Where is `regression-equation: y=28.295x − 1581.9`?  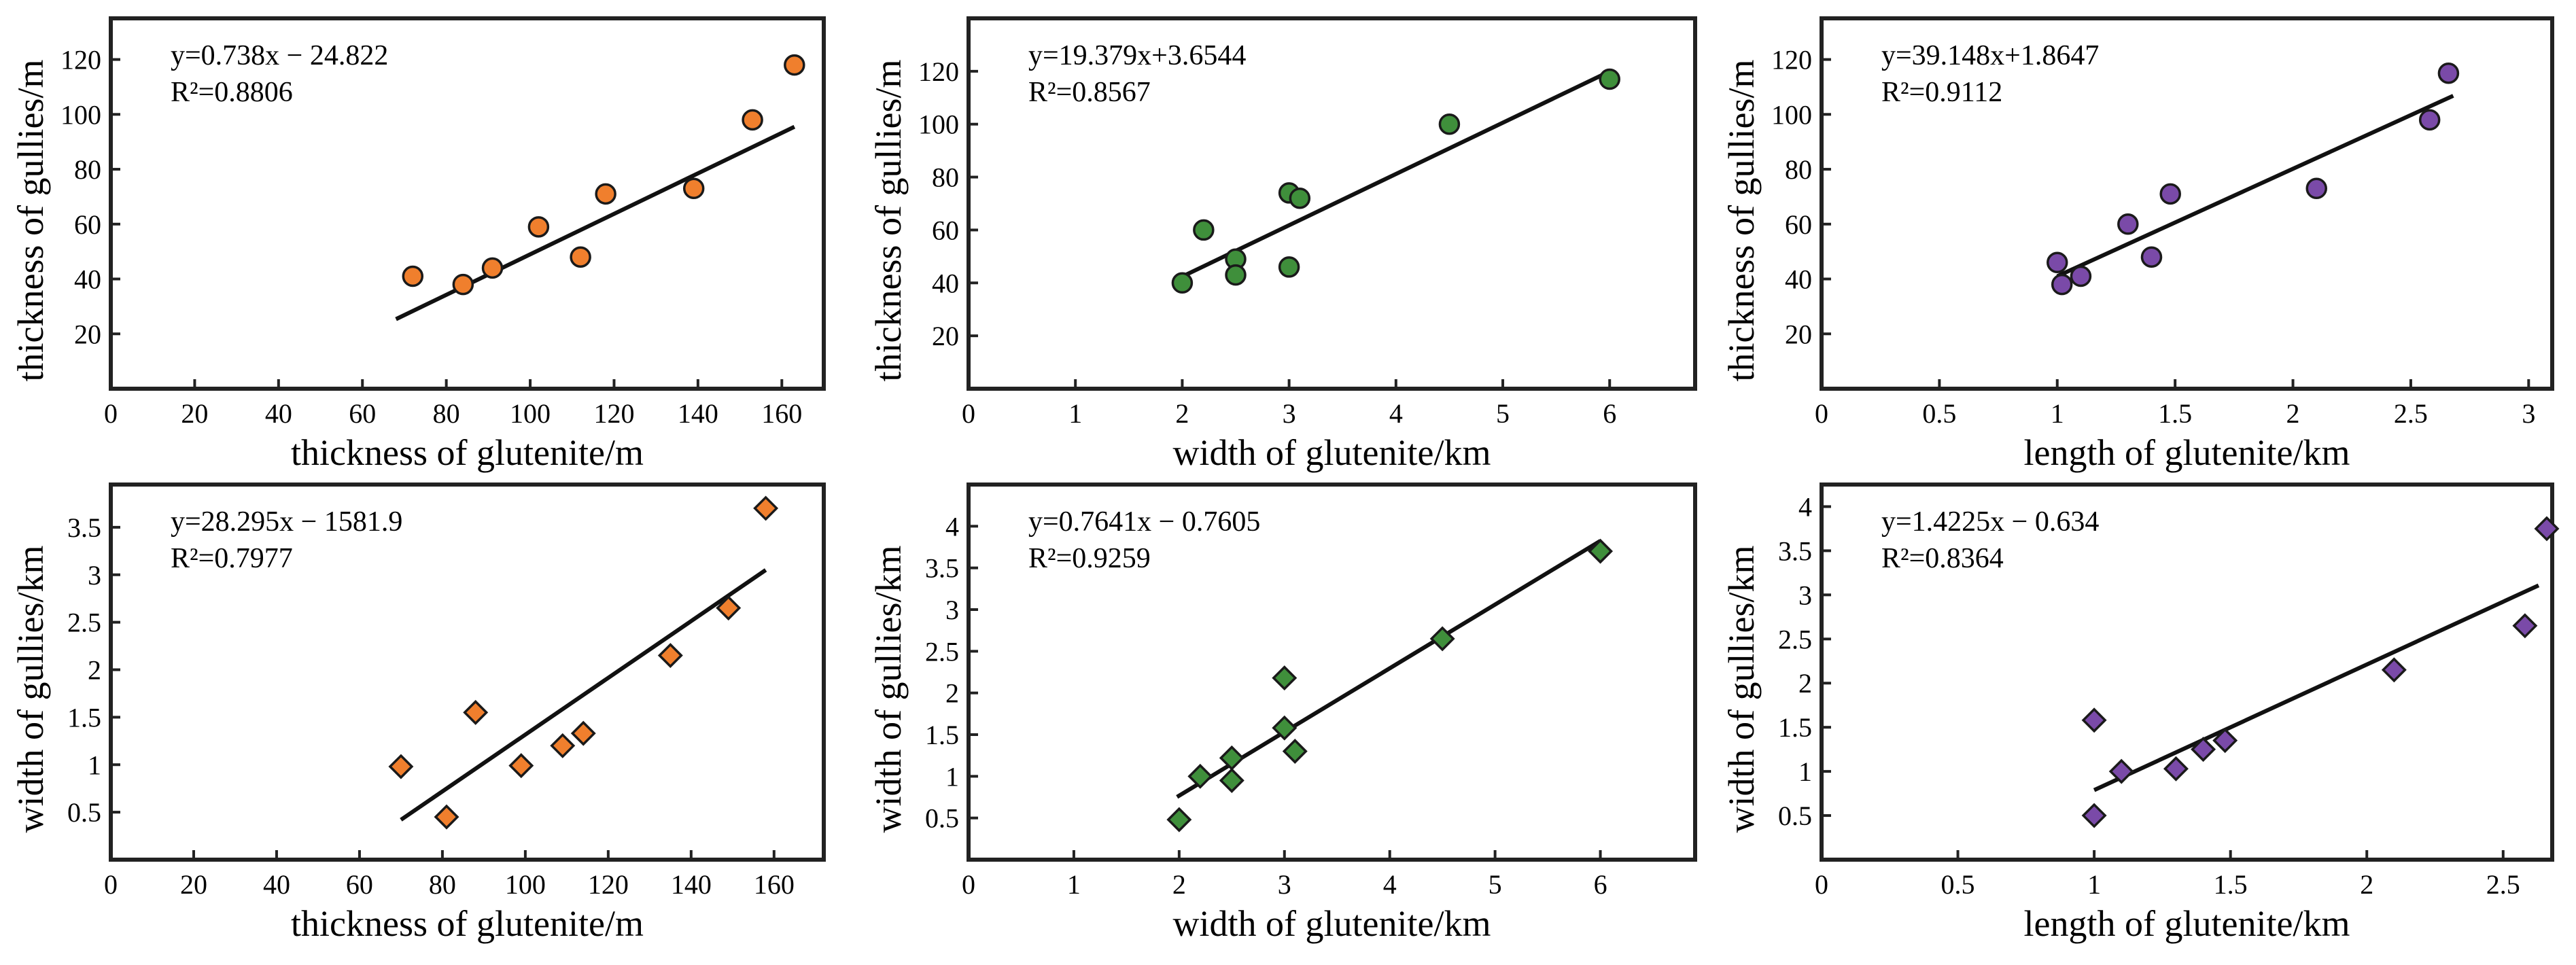 regression-equation: y=28.295x − 1581.9 is located at coordinates (286, 522).